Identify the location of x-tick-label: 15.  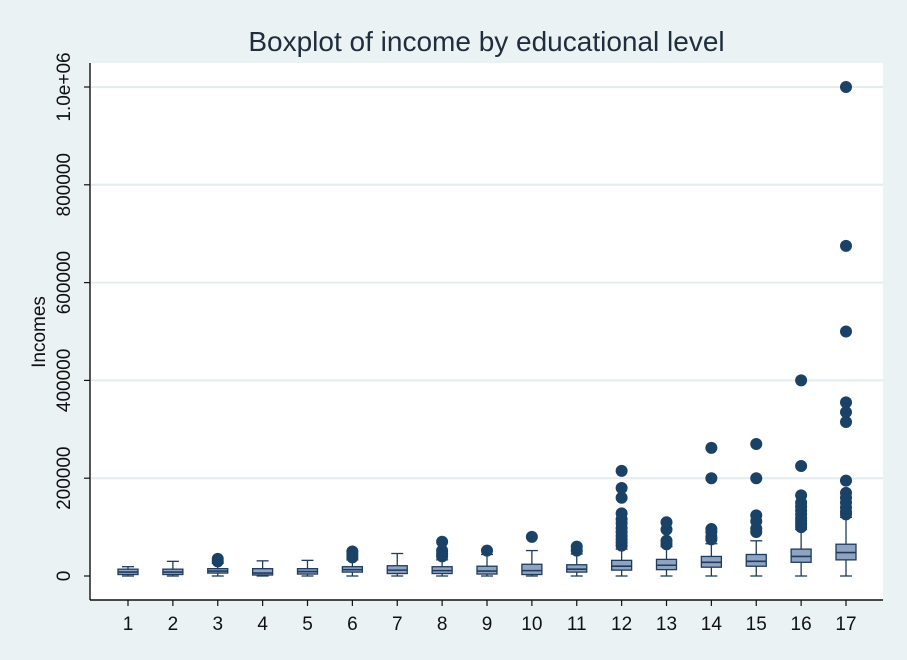
(756, 624).